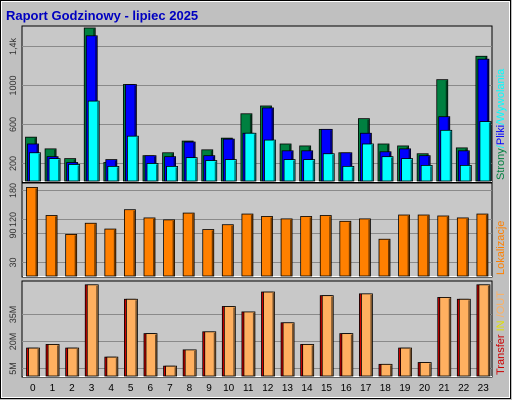 The image size is (512, 405). I want to click on requests-ytick-label: 1,4k, so click(13, 46).